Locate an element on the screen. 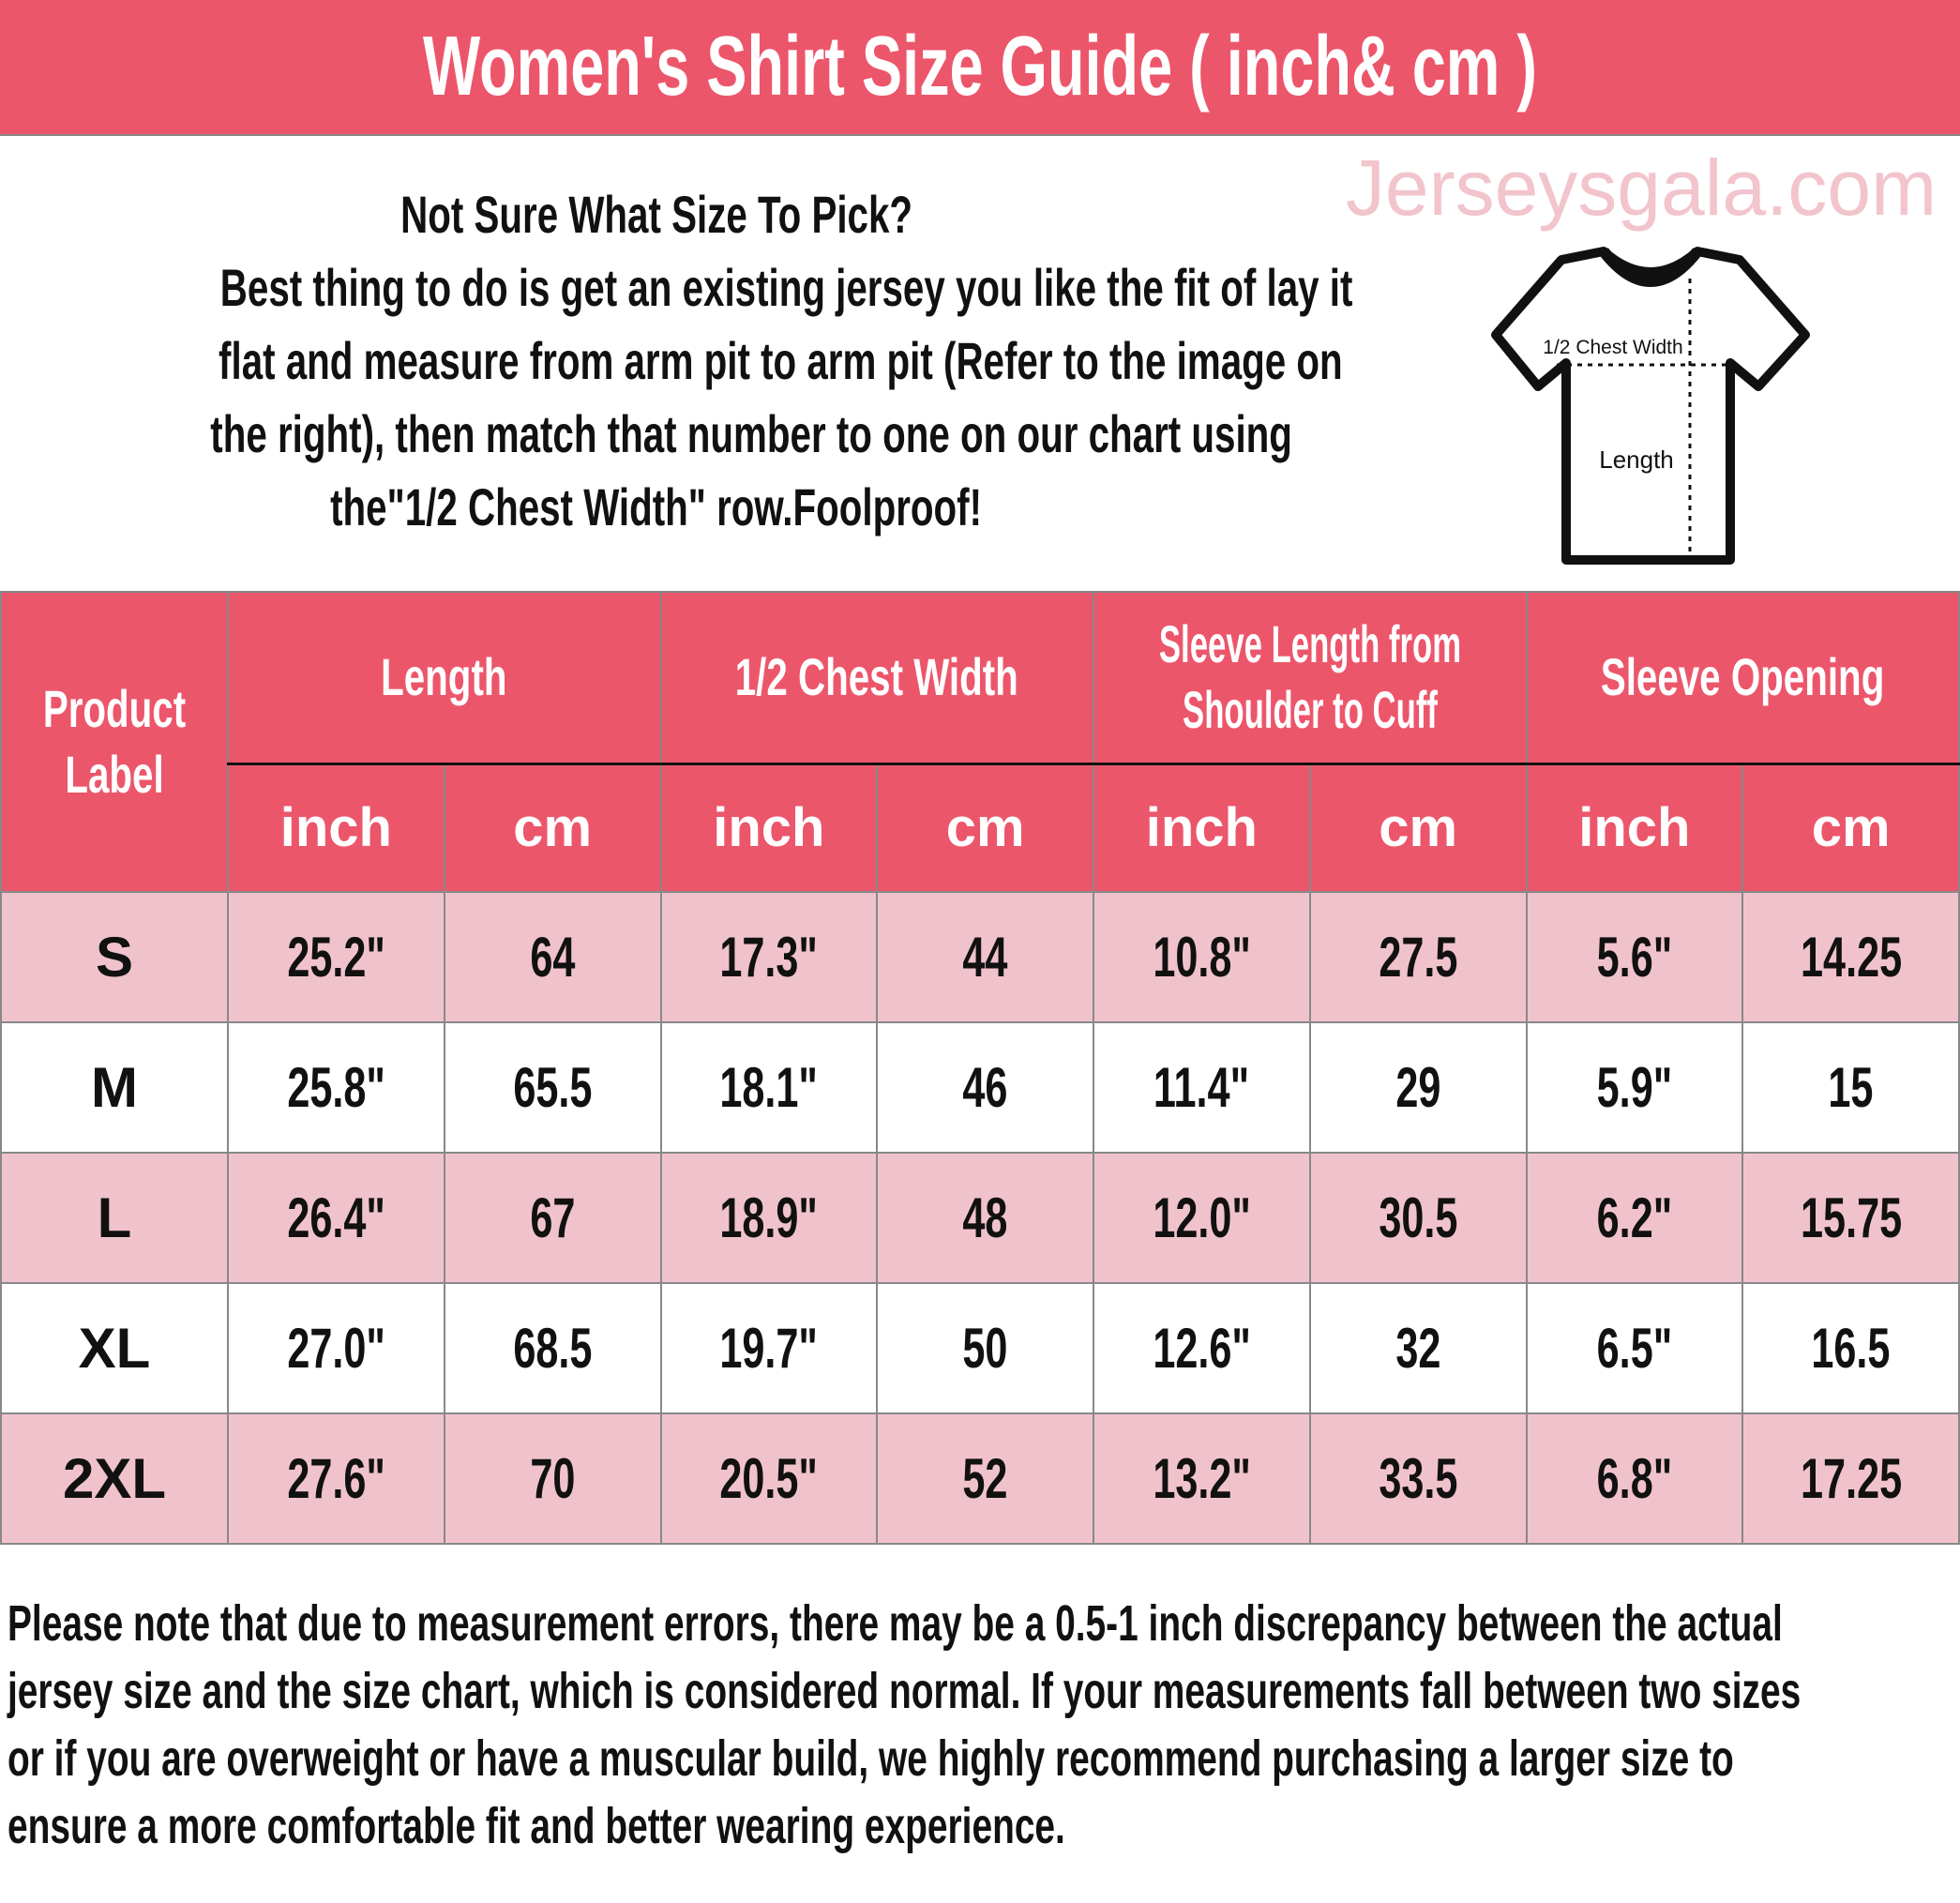  table-row: 2XL 27.6" 70 20.5" 52 13.2" 33.5 6.8" 17.25 is located at coordinates (980, 1478).